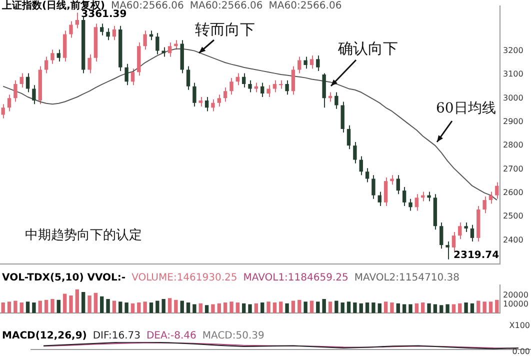 The height and width of the screenshot is (357, 531). What do you see at coordinates (513, 121) in the screenshot?
I see `y-tick-label: 2900` at bounding box center [513, 121].